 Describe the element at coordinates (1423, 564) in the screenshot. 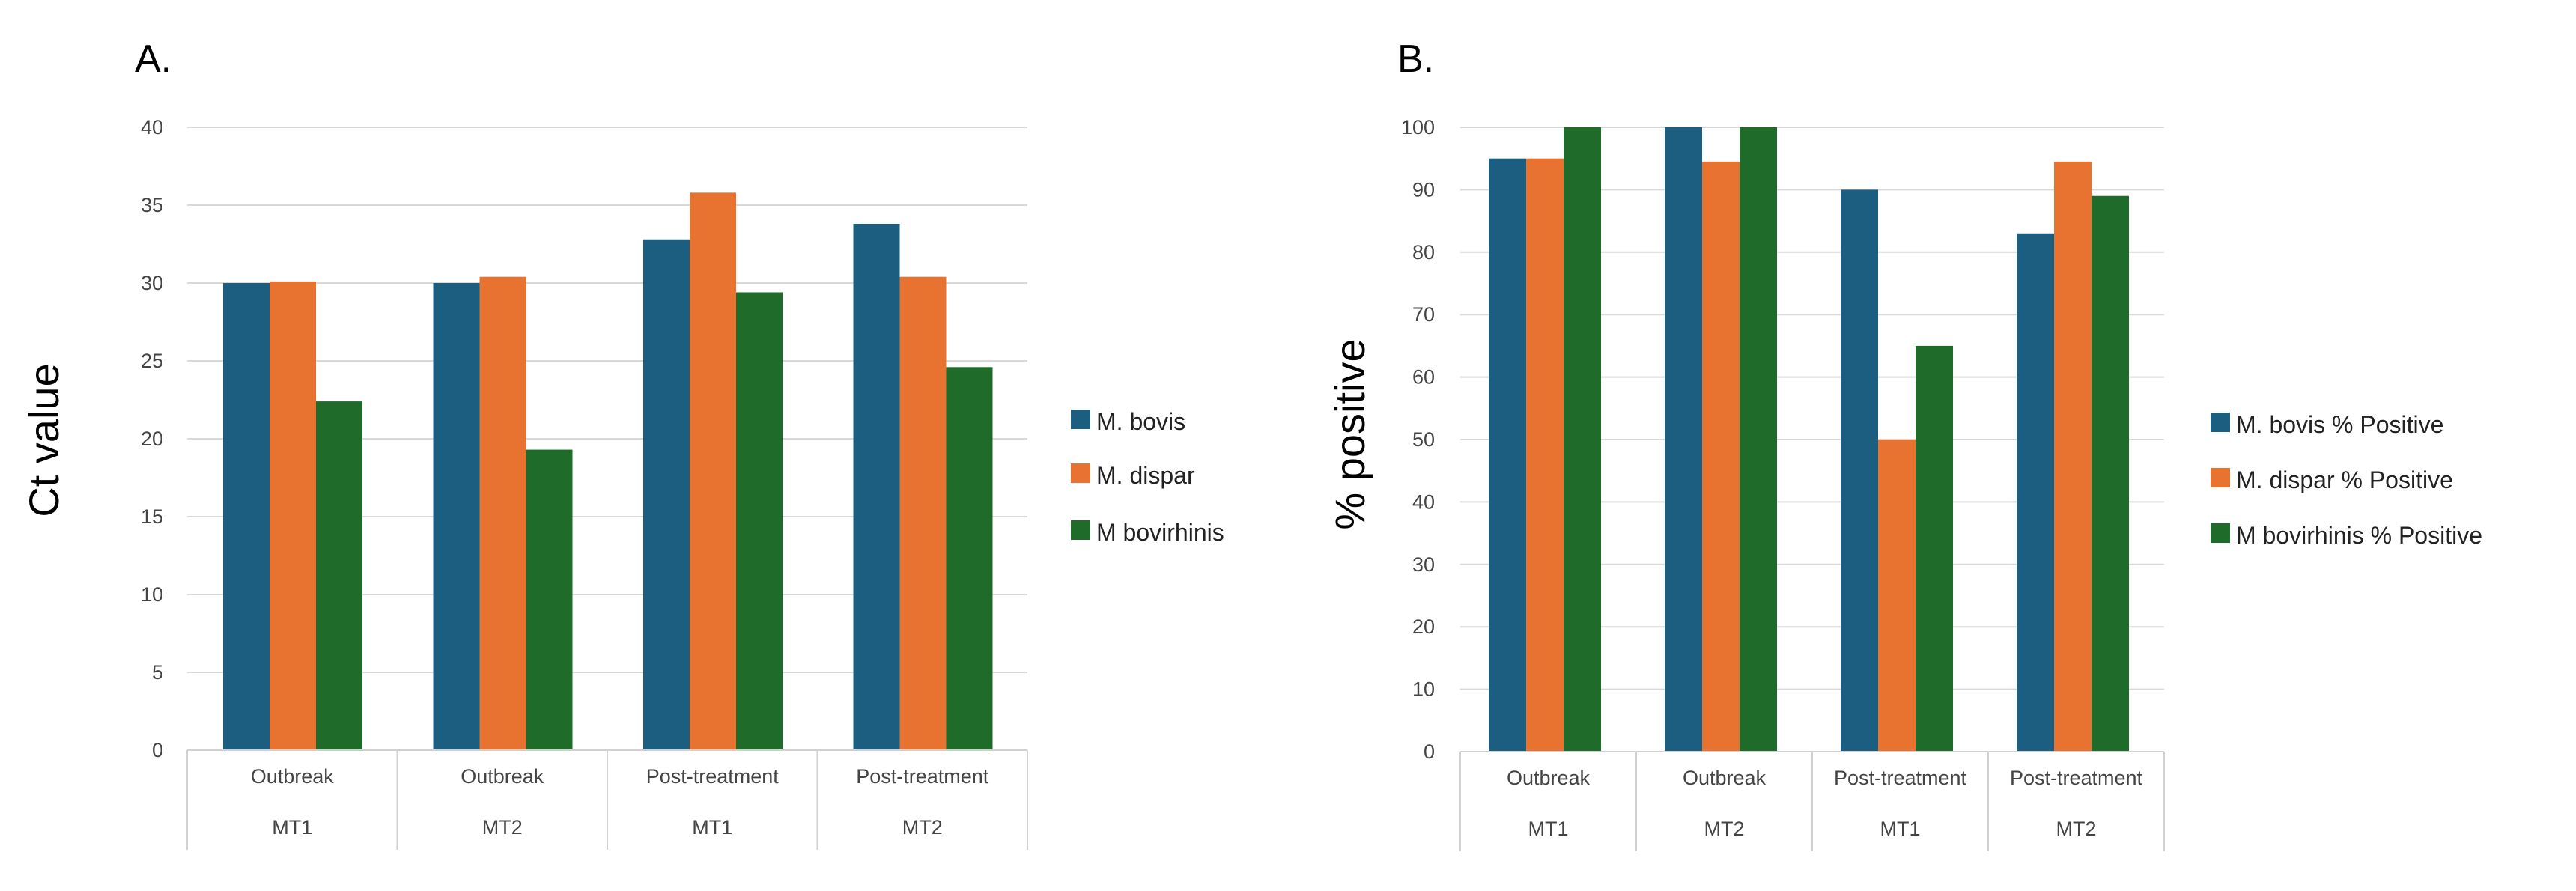

I see `chart-b-ytick-label: 30` at that location.